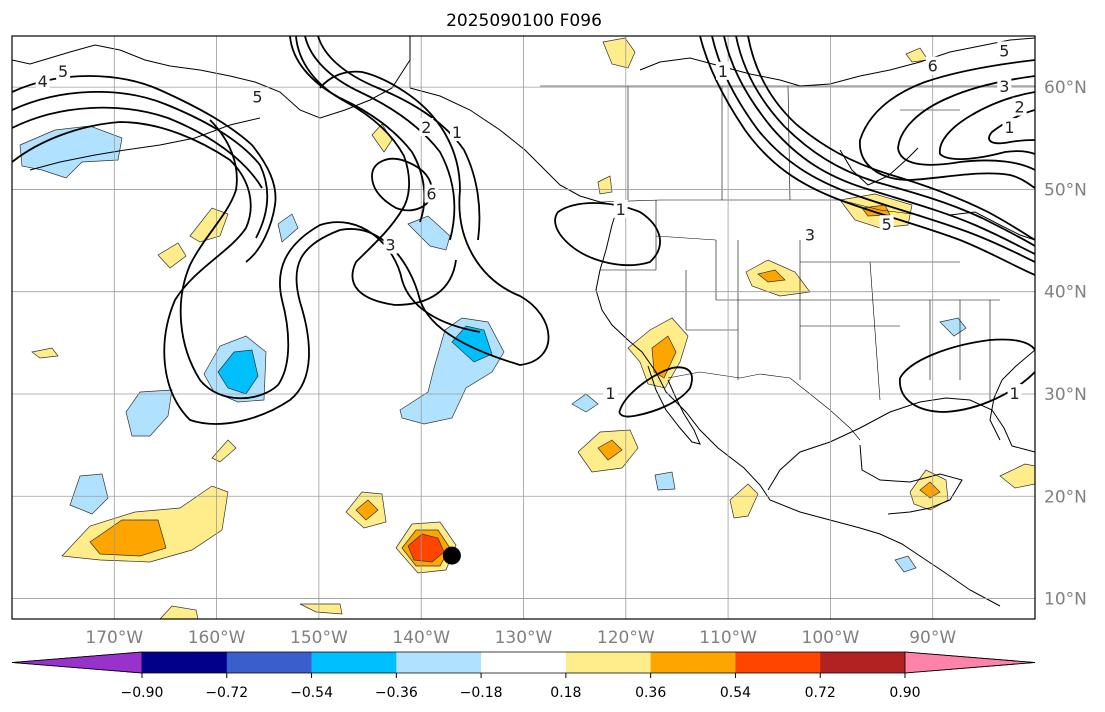 The image size is (1105, 712). What do you see at coordinates (970, 662) in the screenshot?
I see `colorbar-extend-max` at bounding box center [970, 662].